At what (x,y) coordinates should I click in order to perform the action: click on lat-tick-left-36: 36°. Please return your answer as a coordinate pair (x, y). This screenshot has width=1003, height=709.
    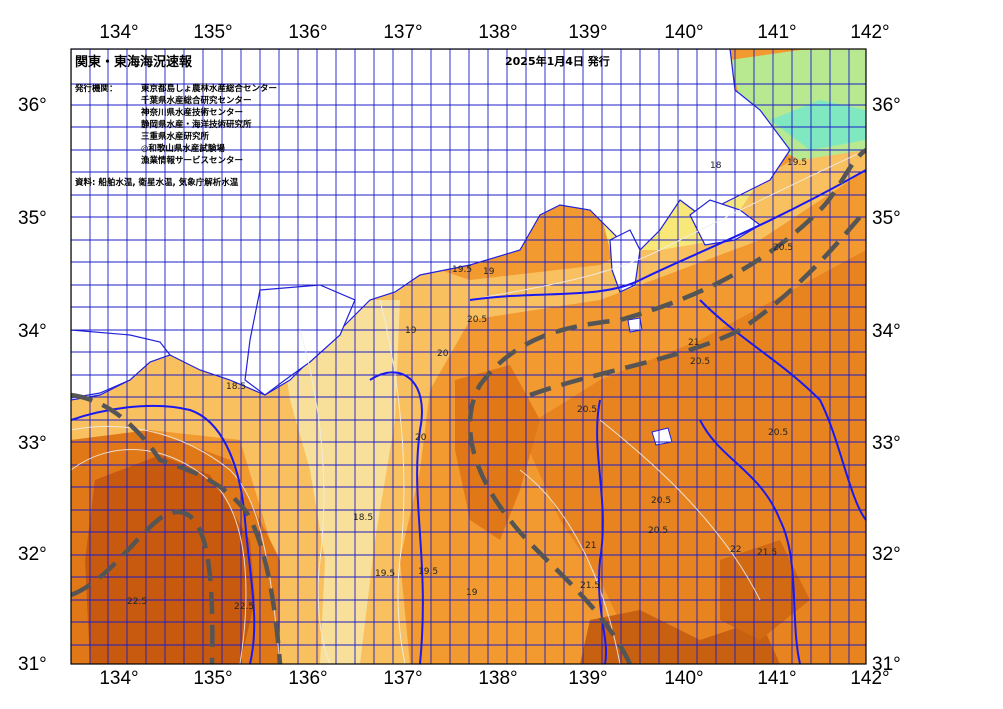
    Looking at the image, I should click on (32, 105).